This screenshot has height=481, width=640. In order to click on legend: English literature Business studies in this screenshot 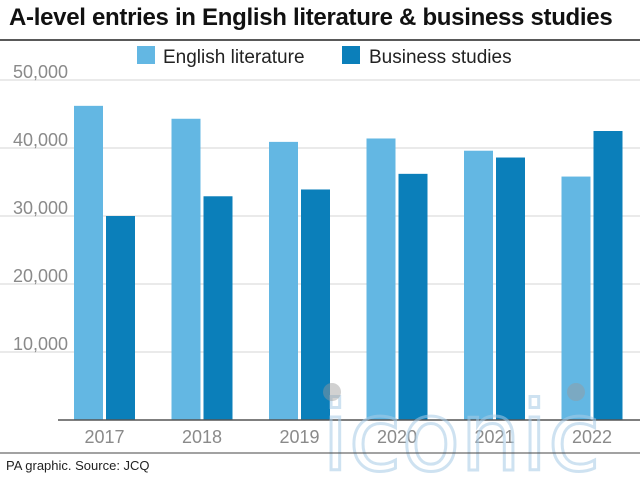, I will do `click(324, 57)`.